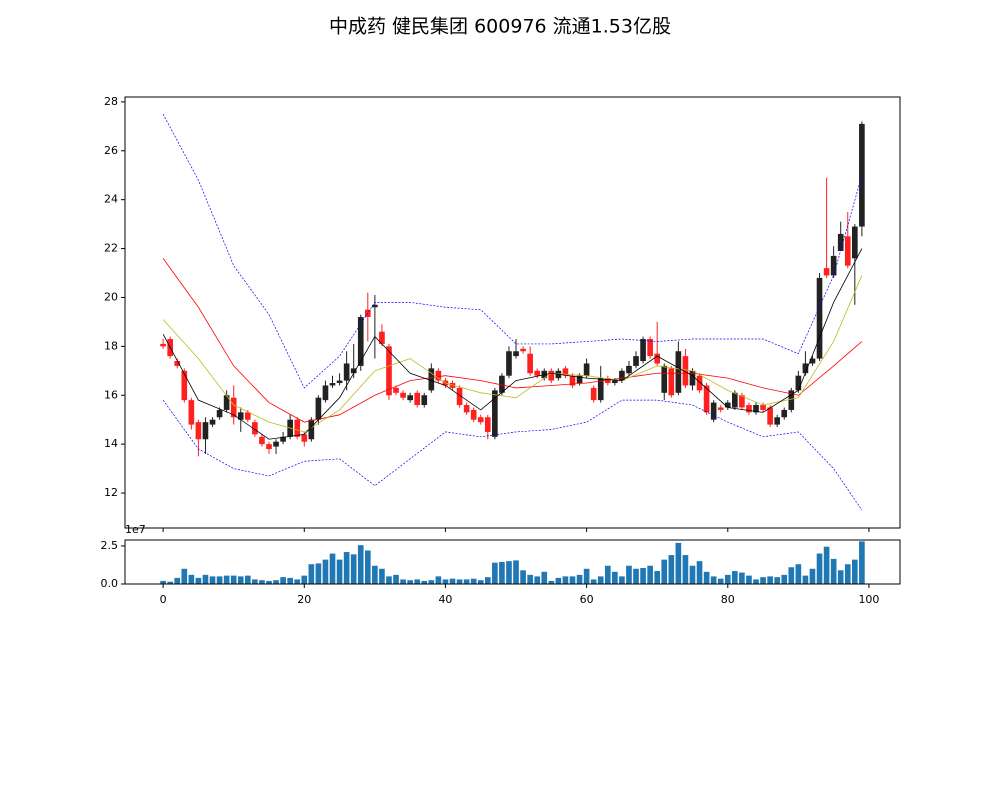  What do you see at coordinates (512, 340) in the screenshot?
I see `indicator-line` at bounding box center [512, 340].